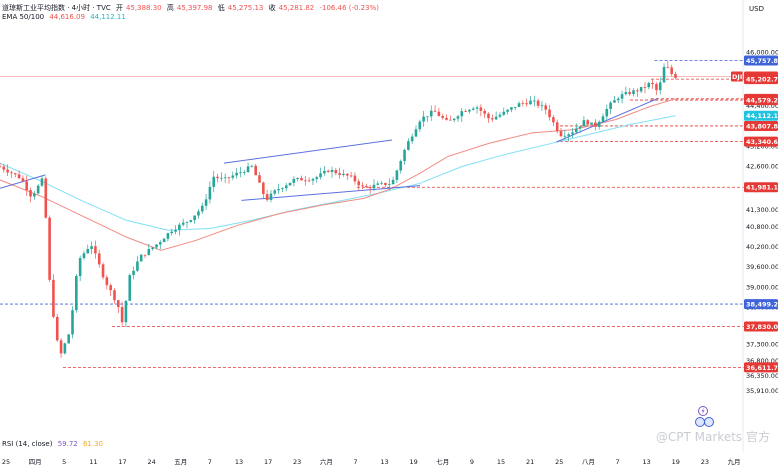 The height and width of the screenshot is (472, 778). What do you see at coordinates (762, 116) in the screenshot?
I see `price-label-text: 44,112.11` at bounding box center [762, 116].